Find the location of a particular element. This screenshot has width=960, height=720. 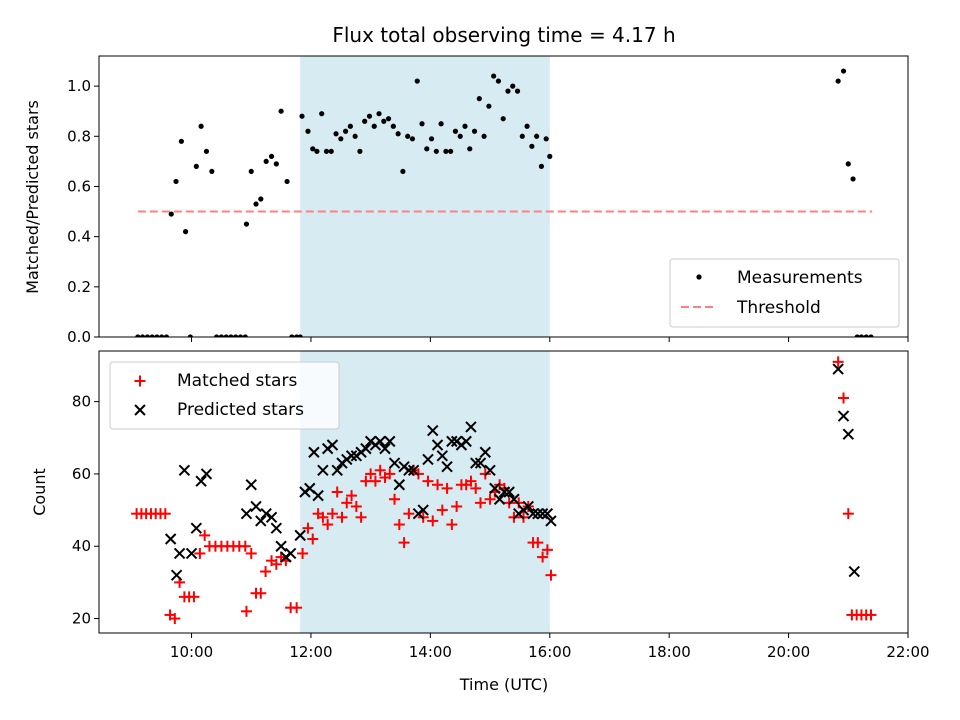

x-tick-label: 10:00 is located at coordinates (191, 652).